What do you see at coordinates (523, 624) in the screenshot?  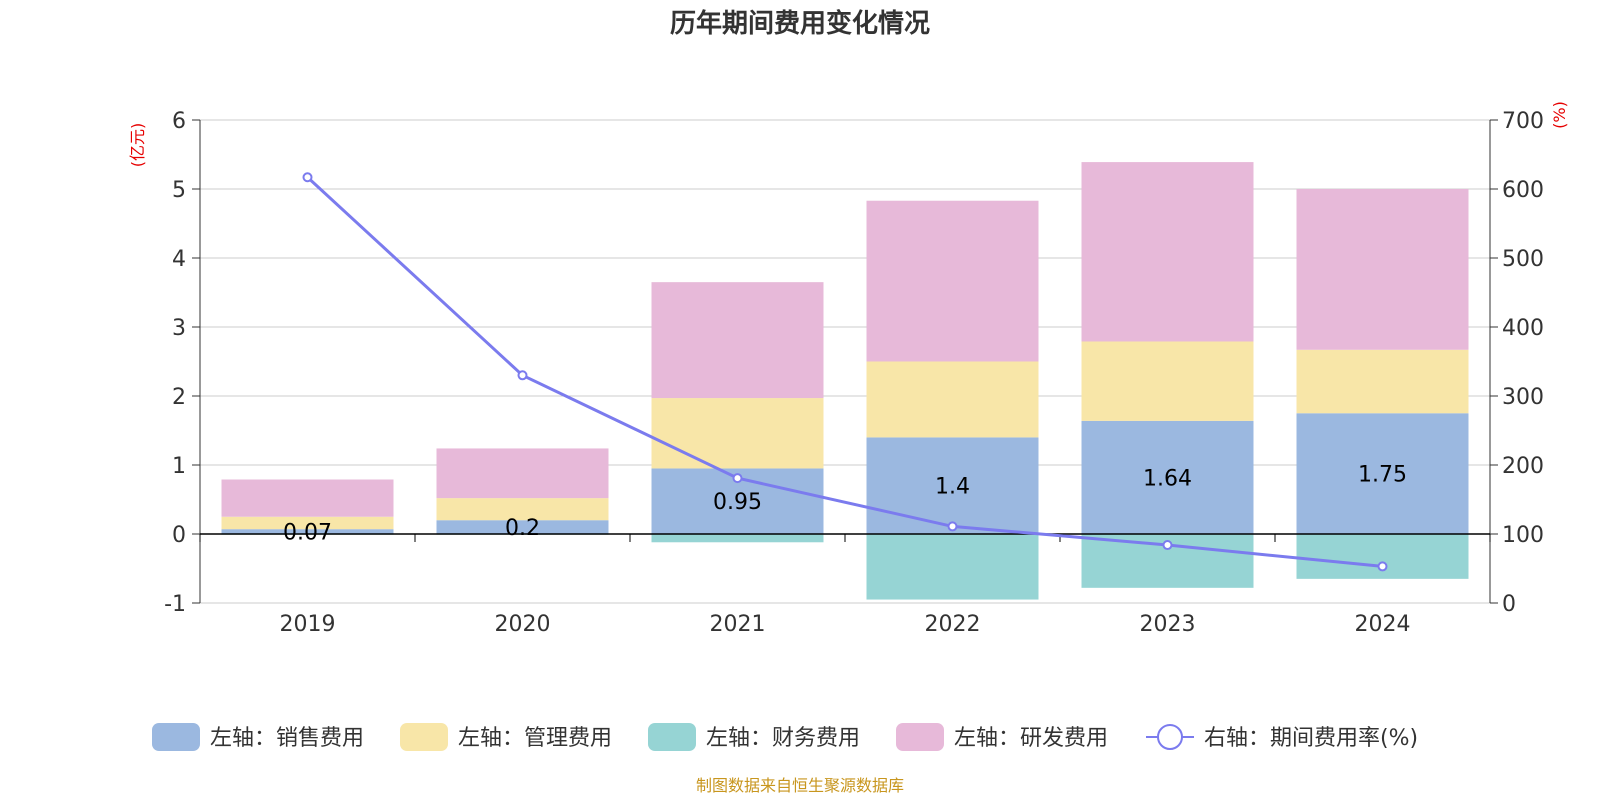 I see `x-tick-label: 2020` at bounding box center [523, 624].